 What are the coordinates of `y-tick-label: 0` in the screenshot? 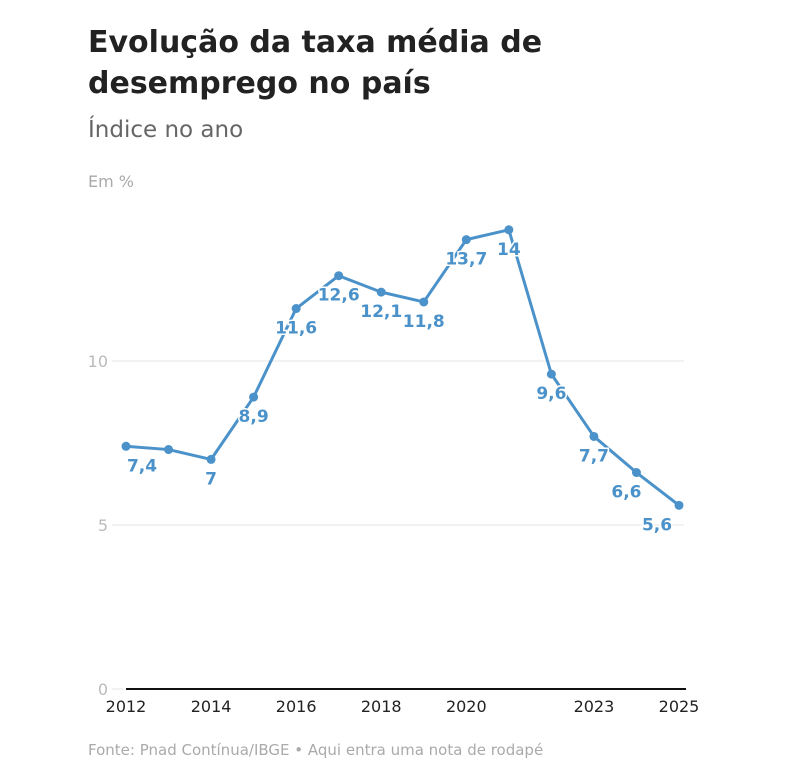 It's located at (103, 689).